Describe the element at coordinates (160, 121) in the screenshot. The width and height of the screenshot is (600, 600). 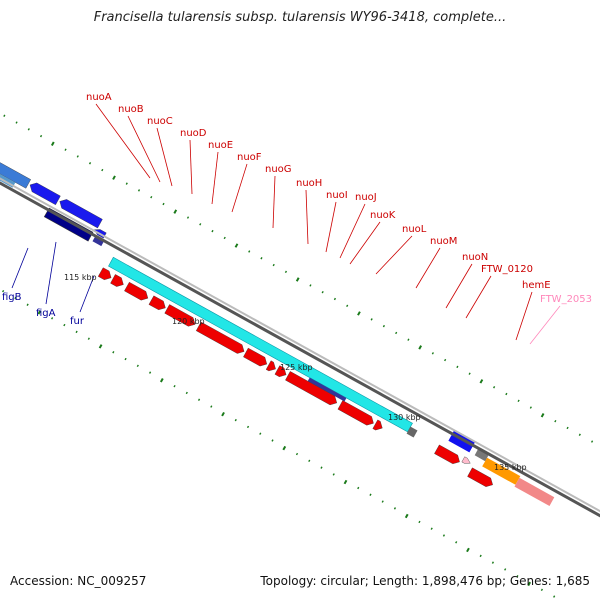
I see `gene-label: nuoC` at that location.